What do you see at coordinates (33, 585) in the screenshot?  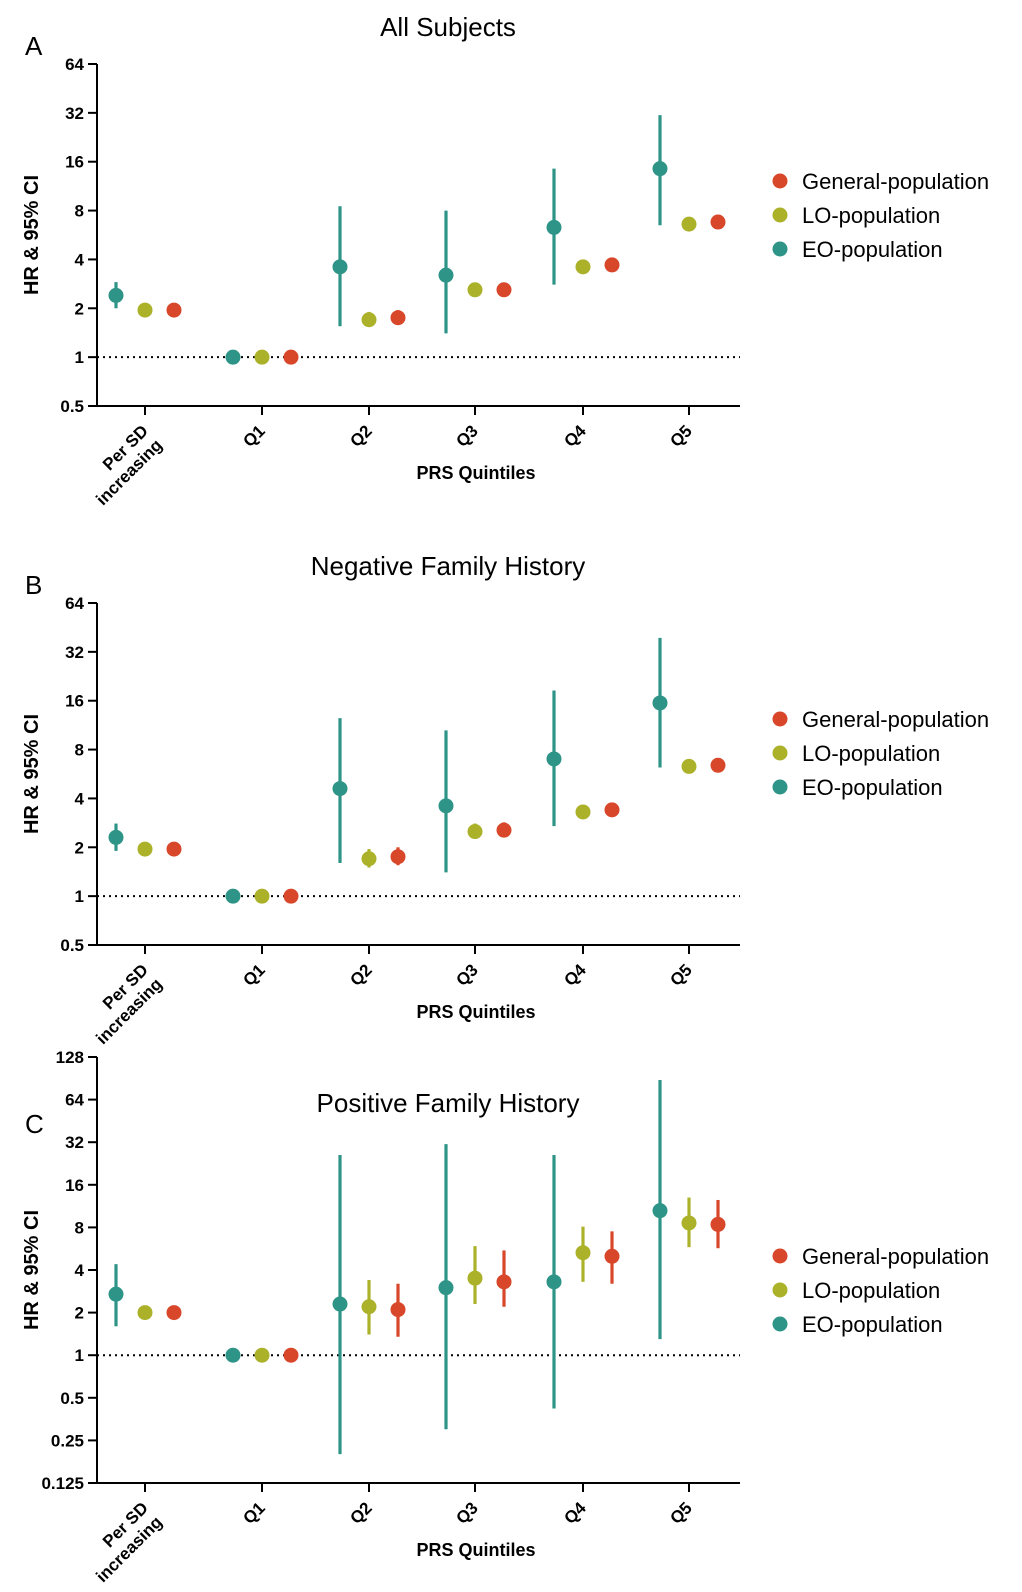 I see `panel-letter: B` at bounding box center [33, 585].